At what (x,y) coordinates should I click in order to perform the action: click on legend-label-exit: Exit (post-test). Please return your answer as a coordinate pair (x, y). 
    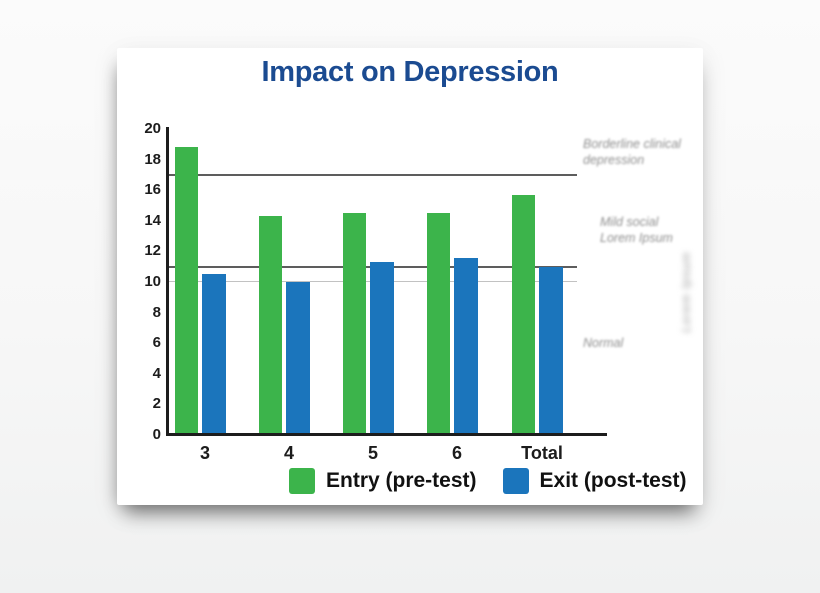
    Looking at the image, I should click on (613, 480).